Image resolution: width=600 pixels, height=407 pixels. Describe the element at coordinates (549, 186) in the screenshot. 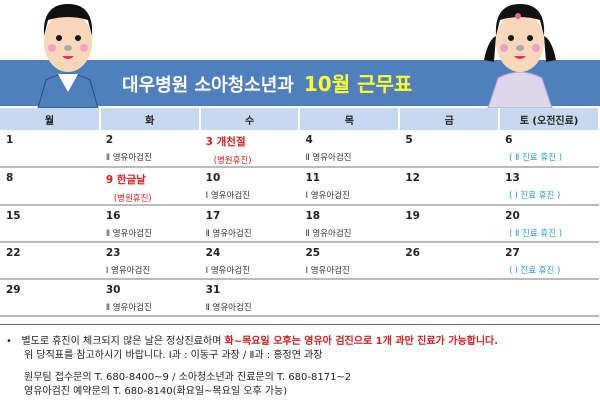

I see `day-cell: 13 ( Ⅰ 진료 휴진 )` at that location.